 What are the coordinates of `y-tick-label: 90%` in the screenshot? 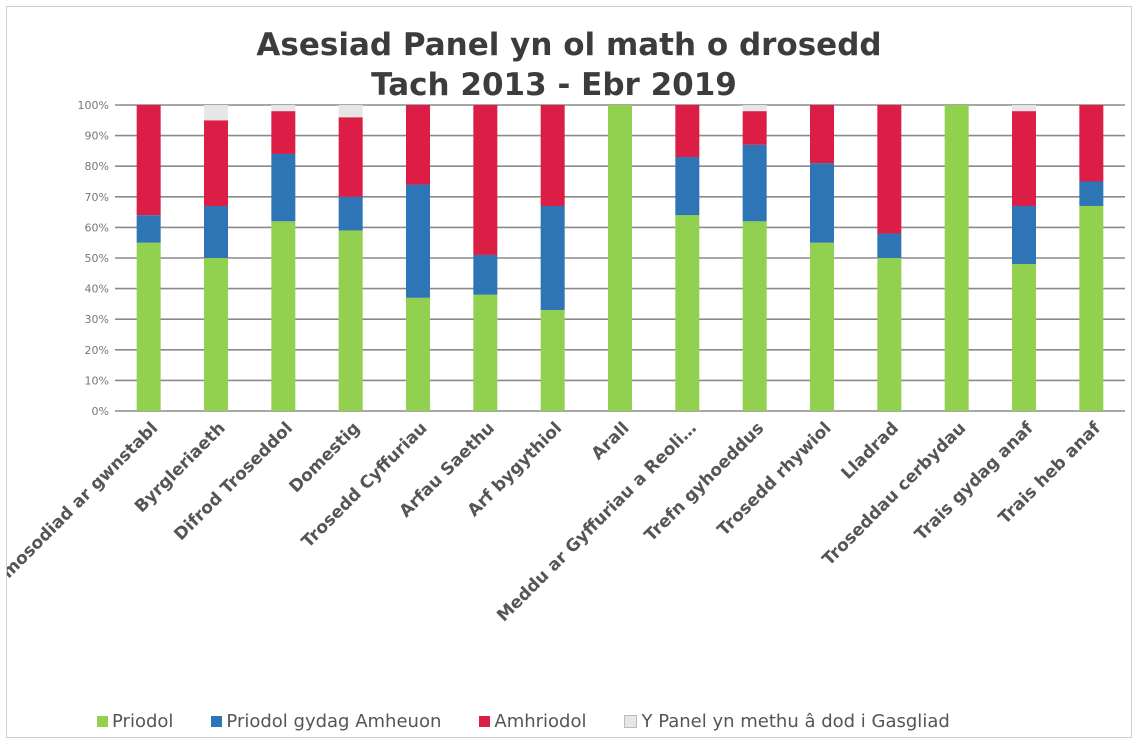 It's located at (97, 136).